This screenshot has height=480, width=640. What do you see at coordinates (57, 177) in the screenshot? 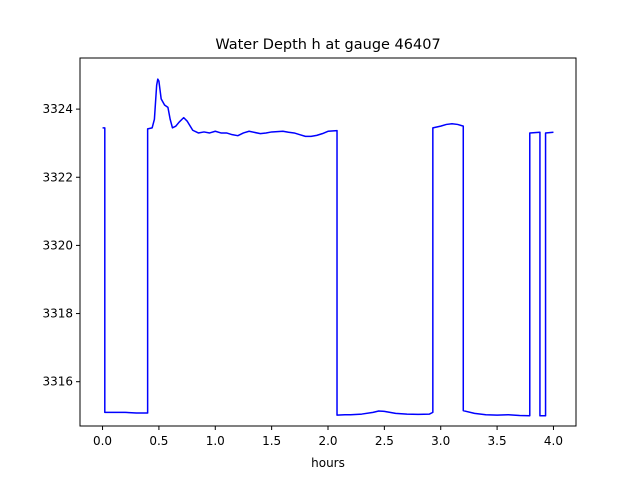
I see `y-tick-label: 3322` at bounding box center [57, 177].